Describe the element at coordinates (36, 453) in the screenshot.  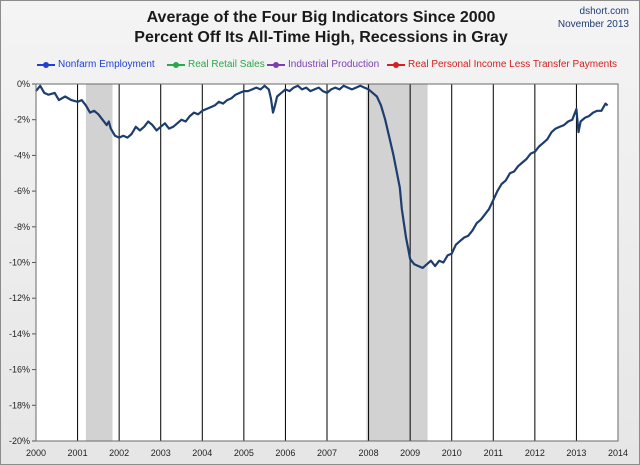
I see `x-tick-label: 2000` at that location.